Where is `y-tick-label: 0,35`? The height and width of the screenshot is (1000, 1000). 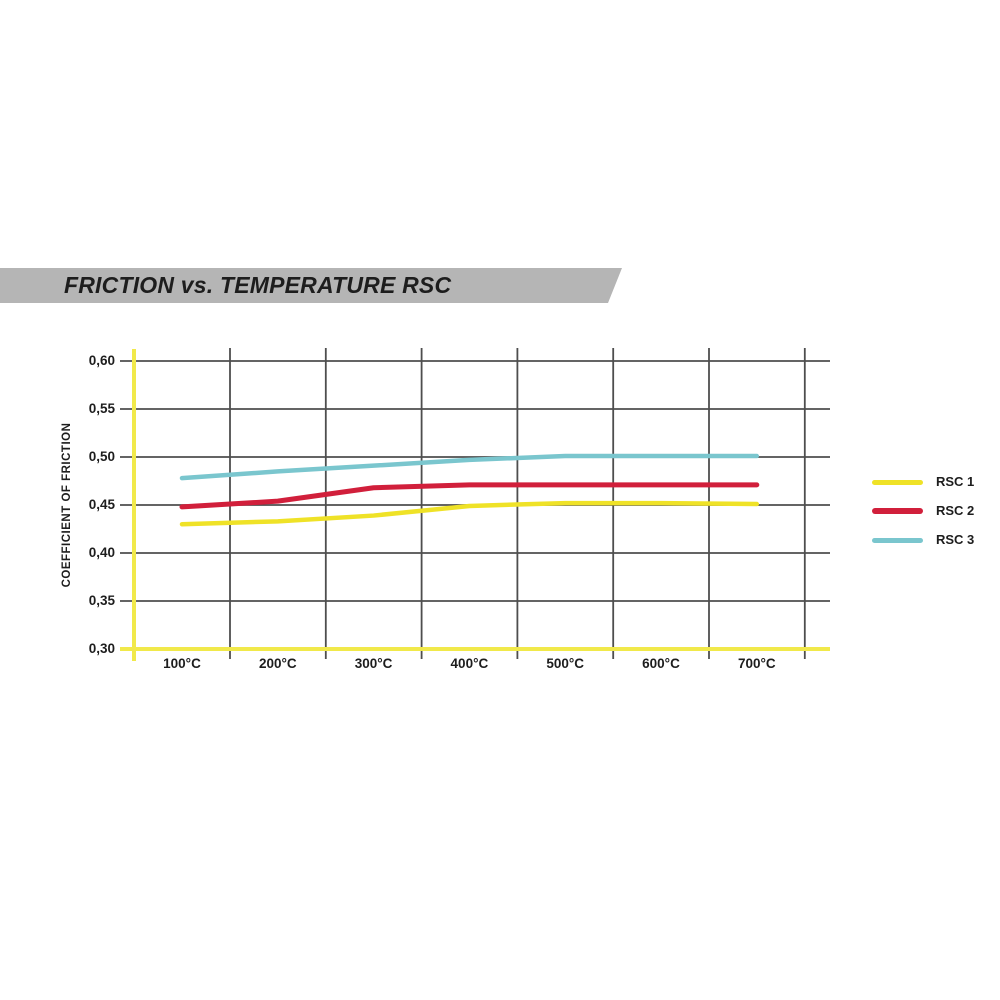 y-tick-label: 0,35 is located at coordinates (101, 600).